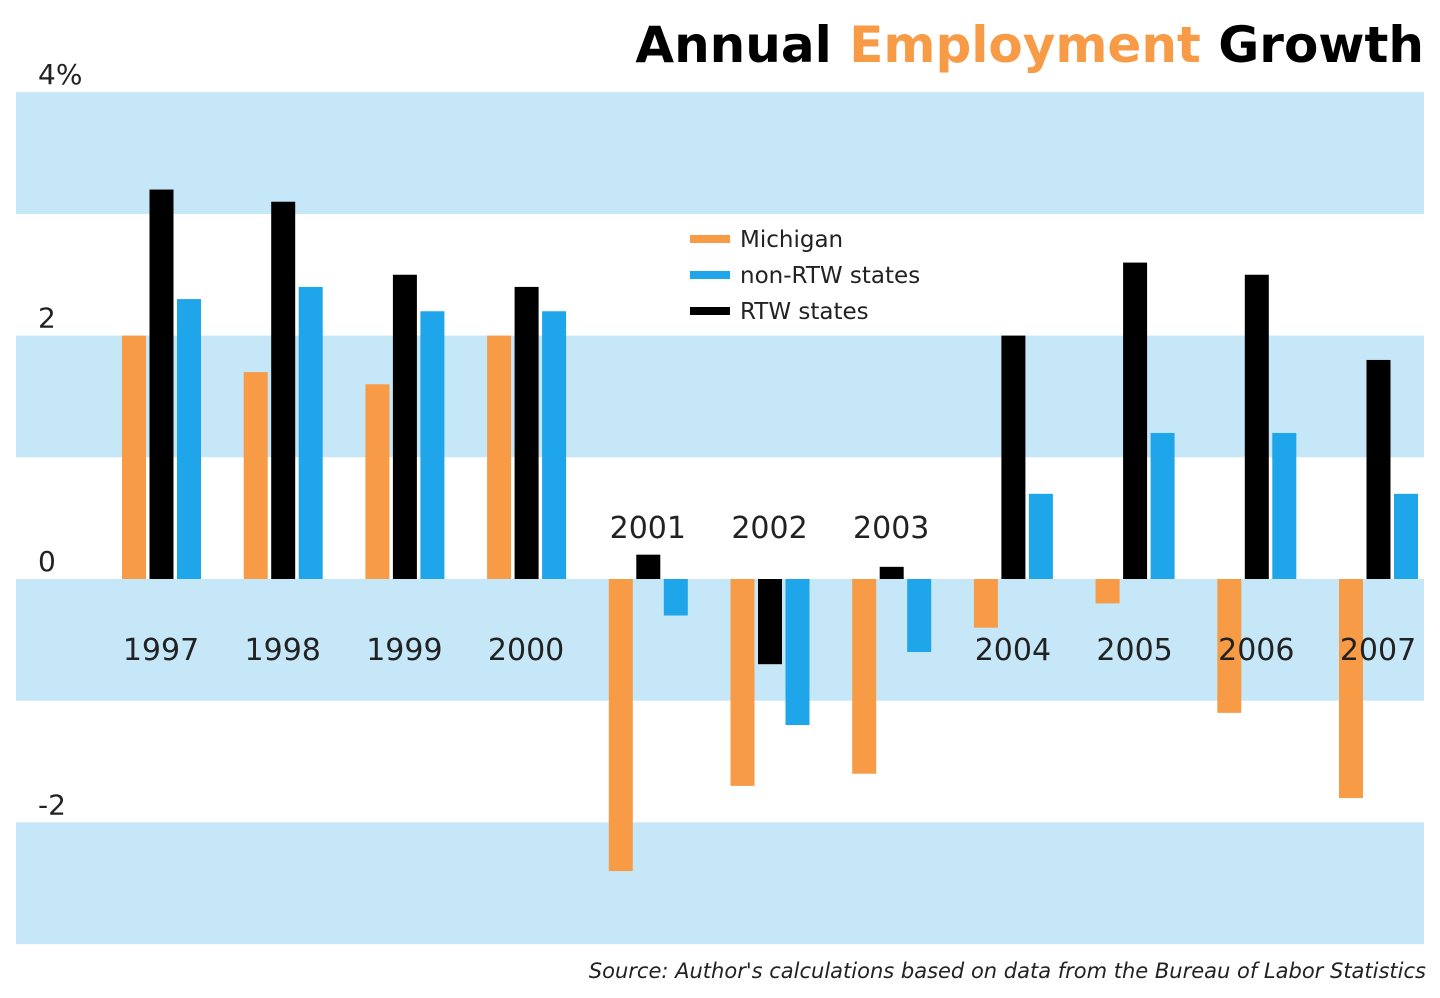  Describe the element at coordinates (1013, 457) in the screenshot. I see `bar-rtw-states-2004` at that location.